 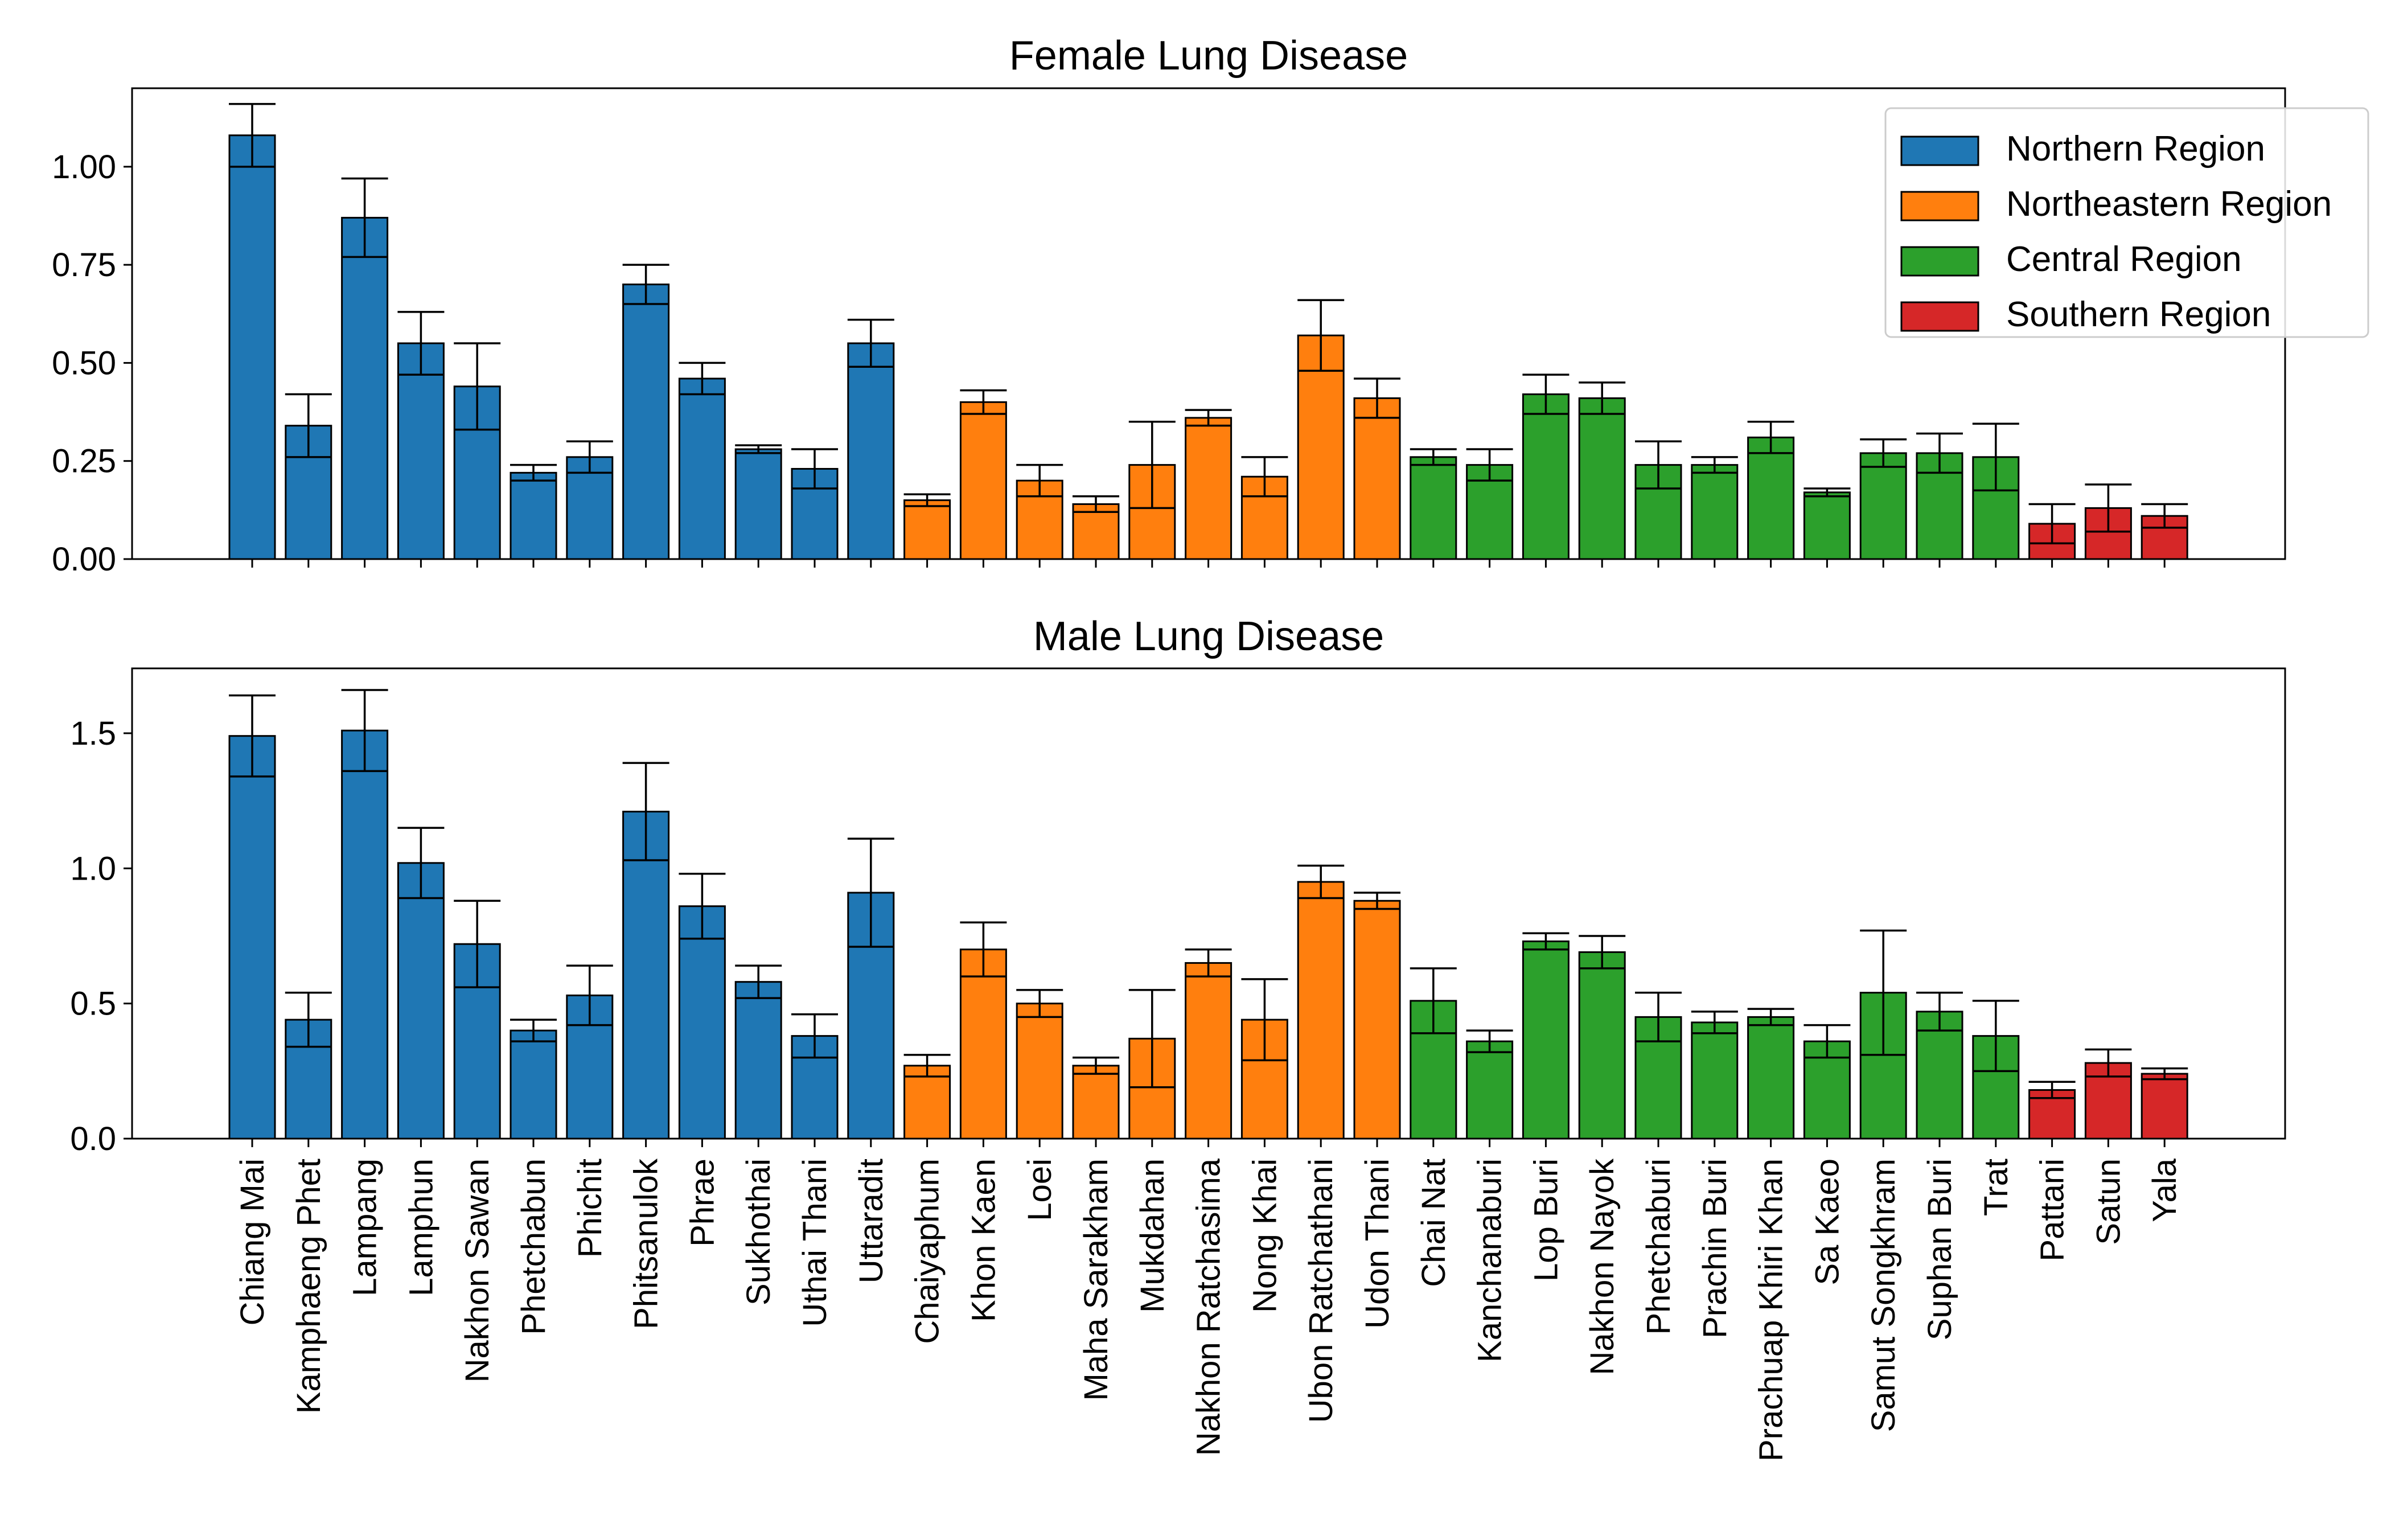 What do you see at coordinates (420, 1227) in the screenshot?
I see `x-tick-label-3: Lamphun` at bounding box center [420, 1227].